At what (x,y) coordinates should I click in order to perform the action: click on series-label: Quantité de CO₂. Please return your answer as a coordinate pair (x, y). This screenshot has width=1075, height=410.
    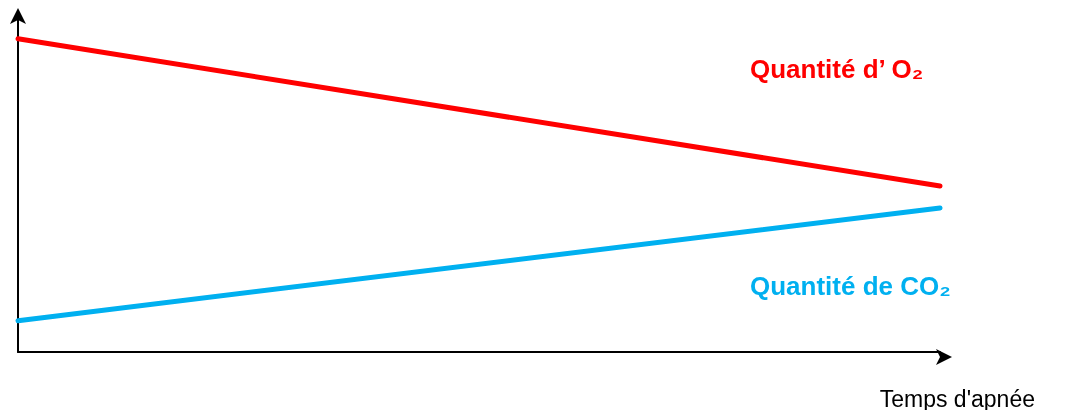
    Looking at the image, I should click on (850, 285).